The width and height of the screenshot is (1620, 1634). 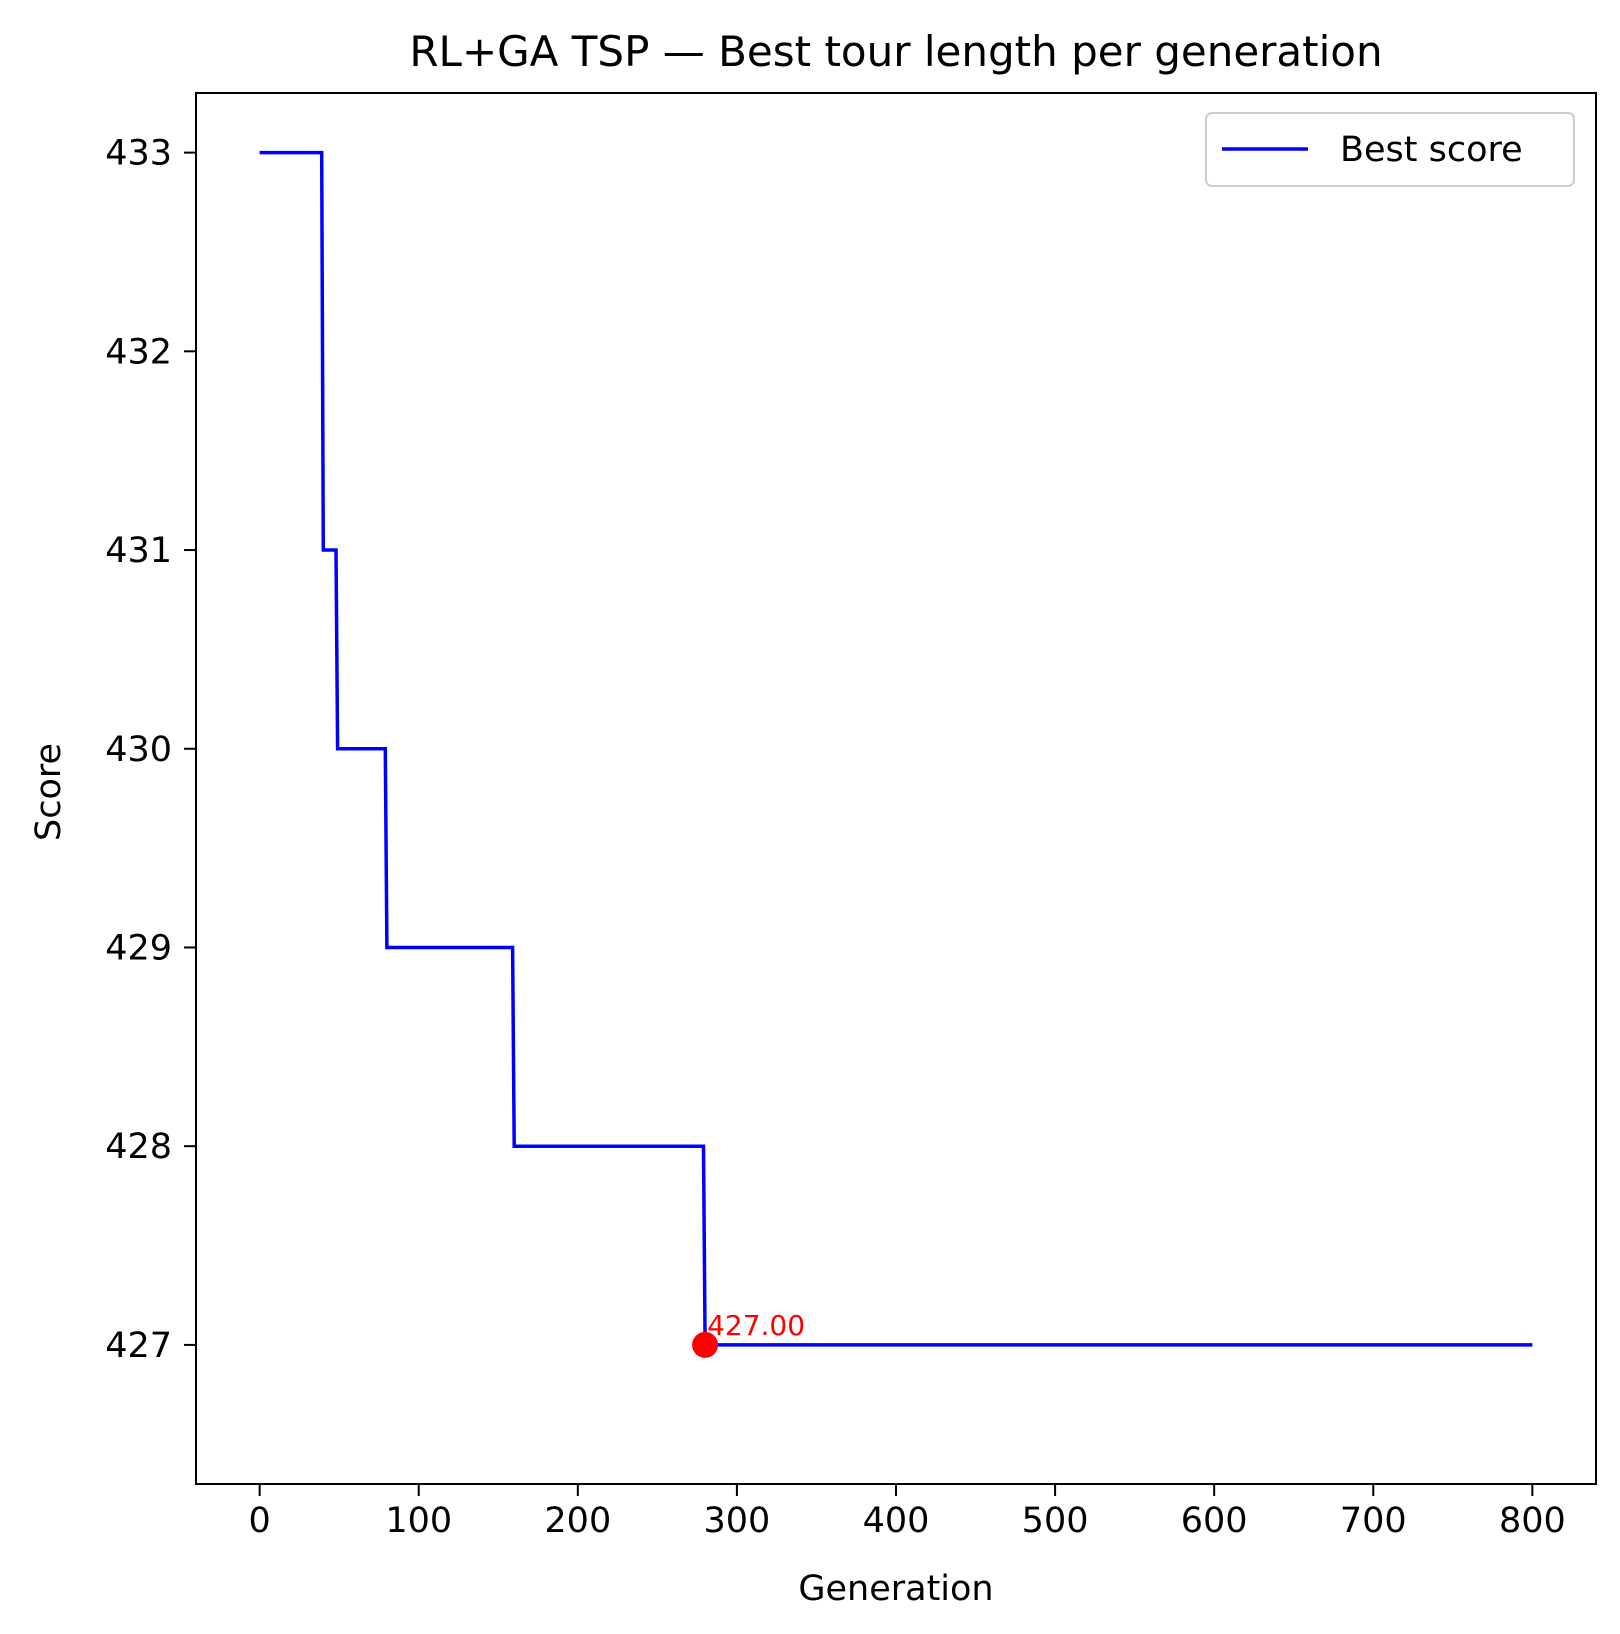 What do you see at coordinates (49, 792) in the screenshot?
I see `y-axis-title: Score` at bounding box center [49, 792].